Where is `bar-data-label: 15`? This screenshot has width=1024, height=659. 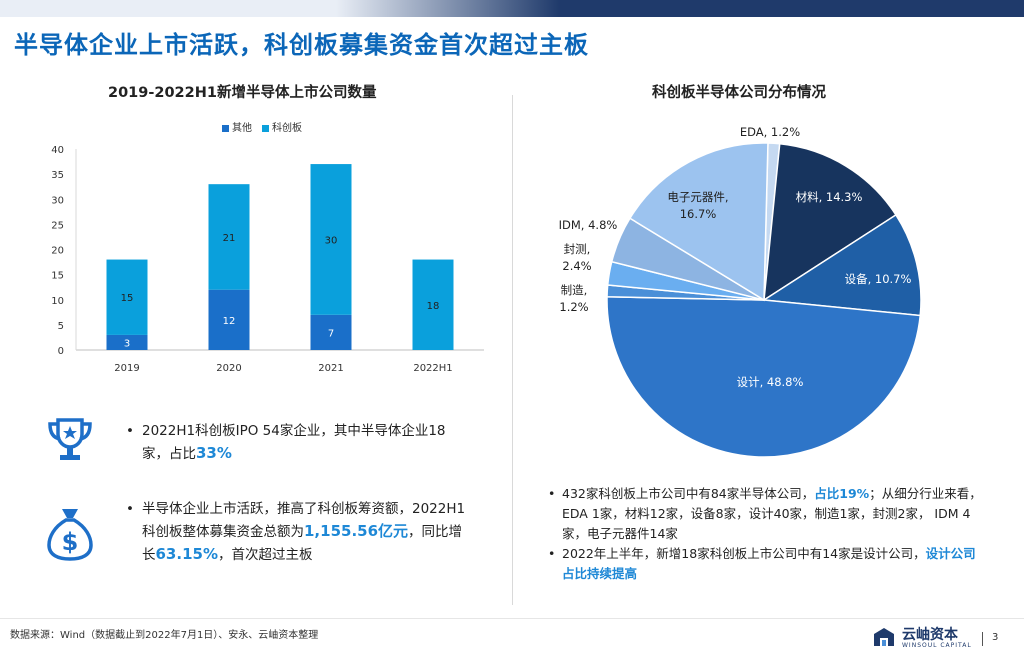 bar-data-label: 15 is located at coordinates (127, 298).